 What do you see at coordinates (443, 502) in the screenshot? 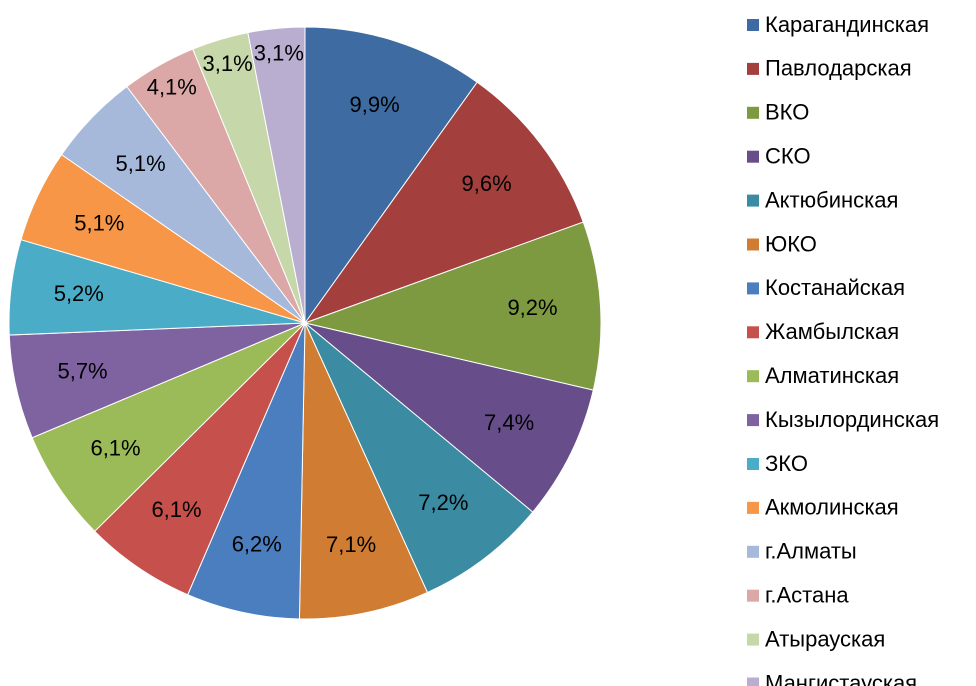
I see `data-label: 7,2%` at bounding box center [443, 502].